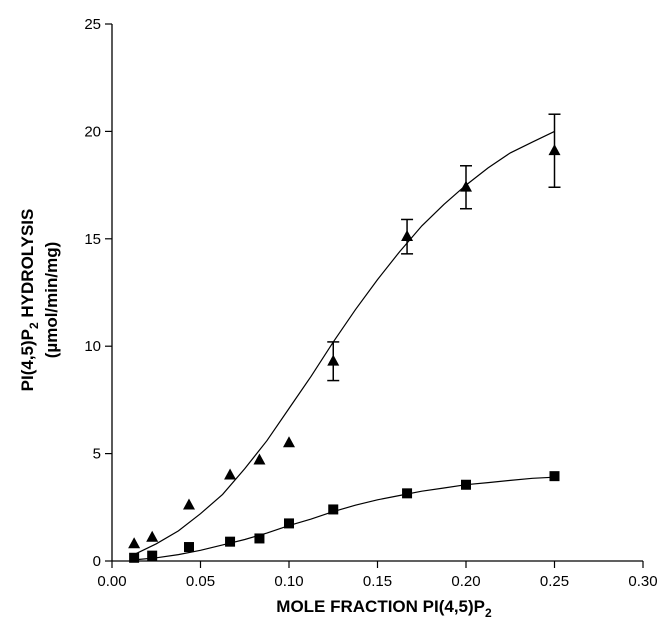  I want to click on x-tick-label: 0.05, so click(200, 581).